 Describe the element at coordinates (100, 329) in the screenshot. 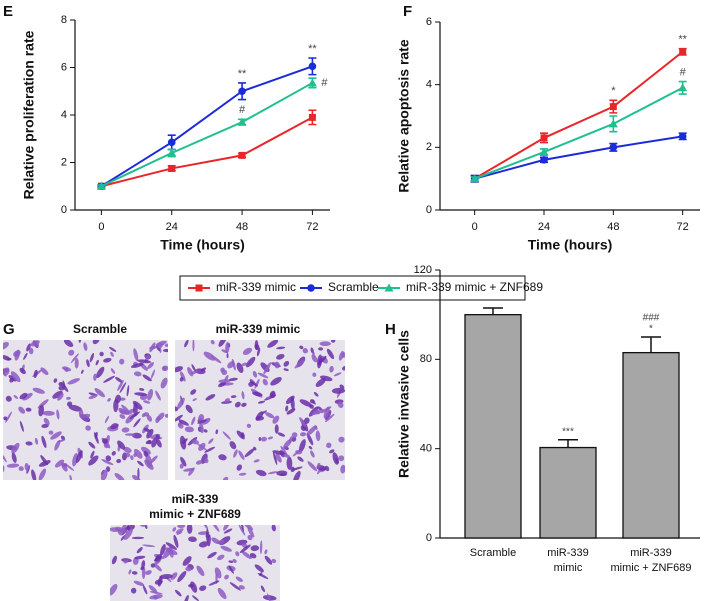

I see `image-caption: Scramble` at that location.